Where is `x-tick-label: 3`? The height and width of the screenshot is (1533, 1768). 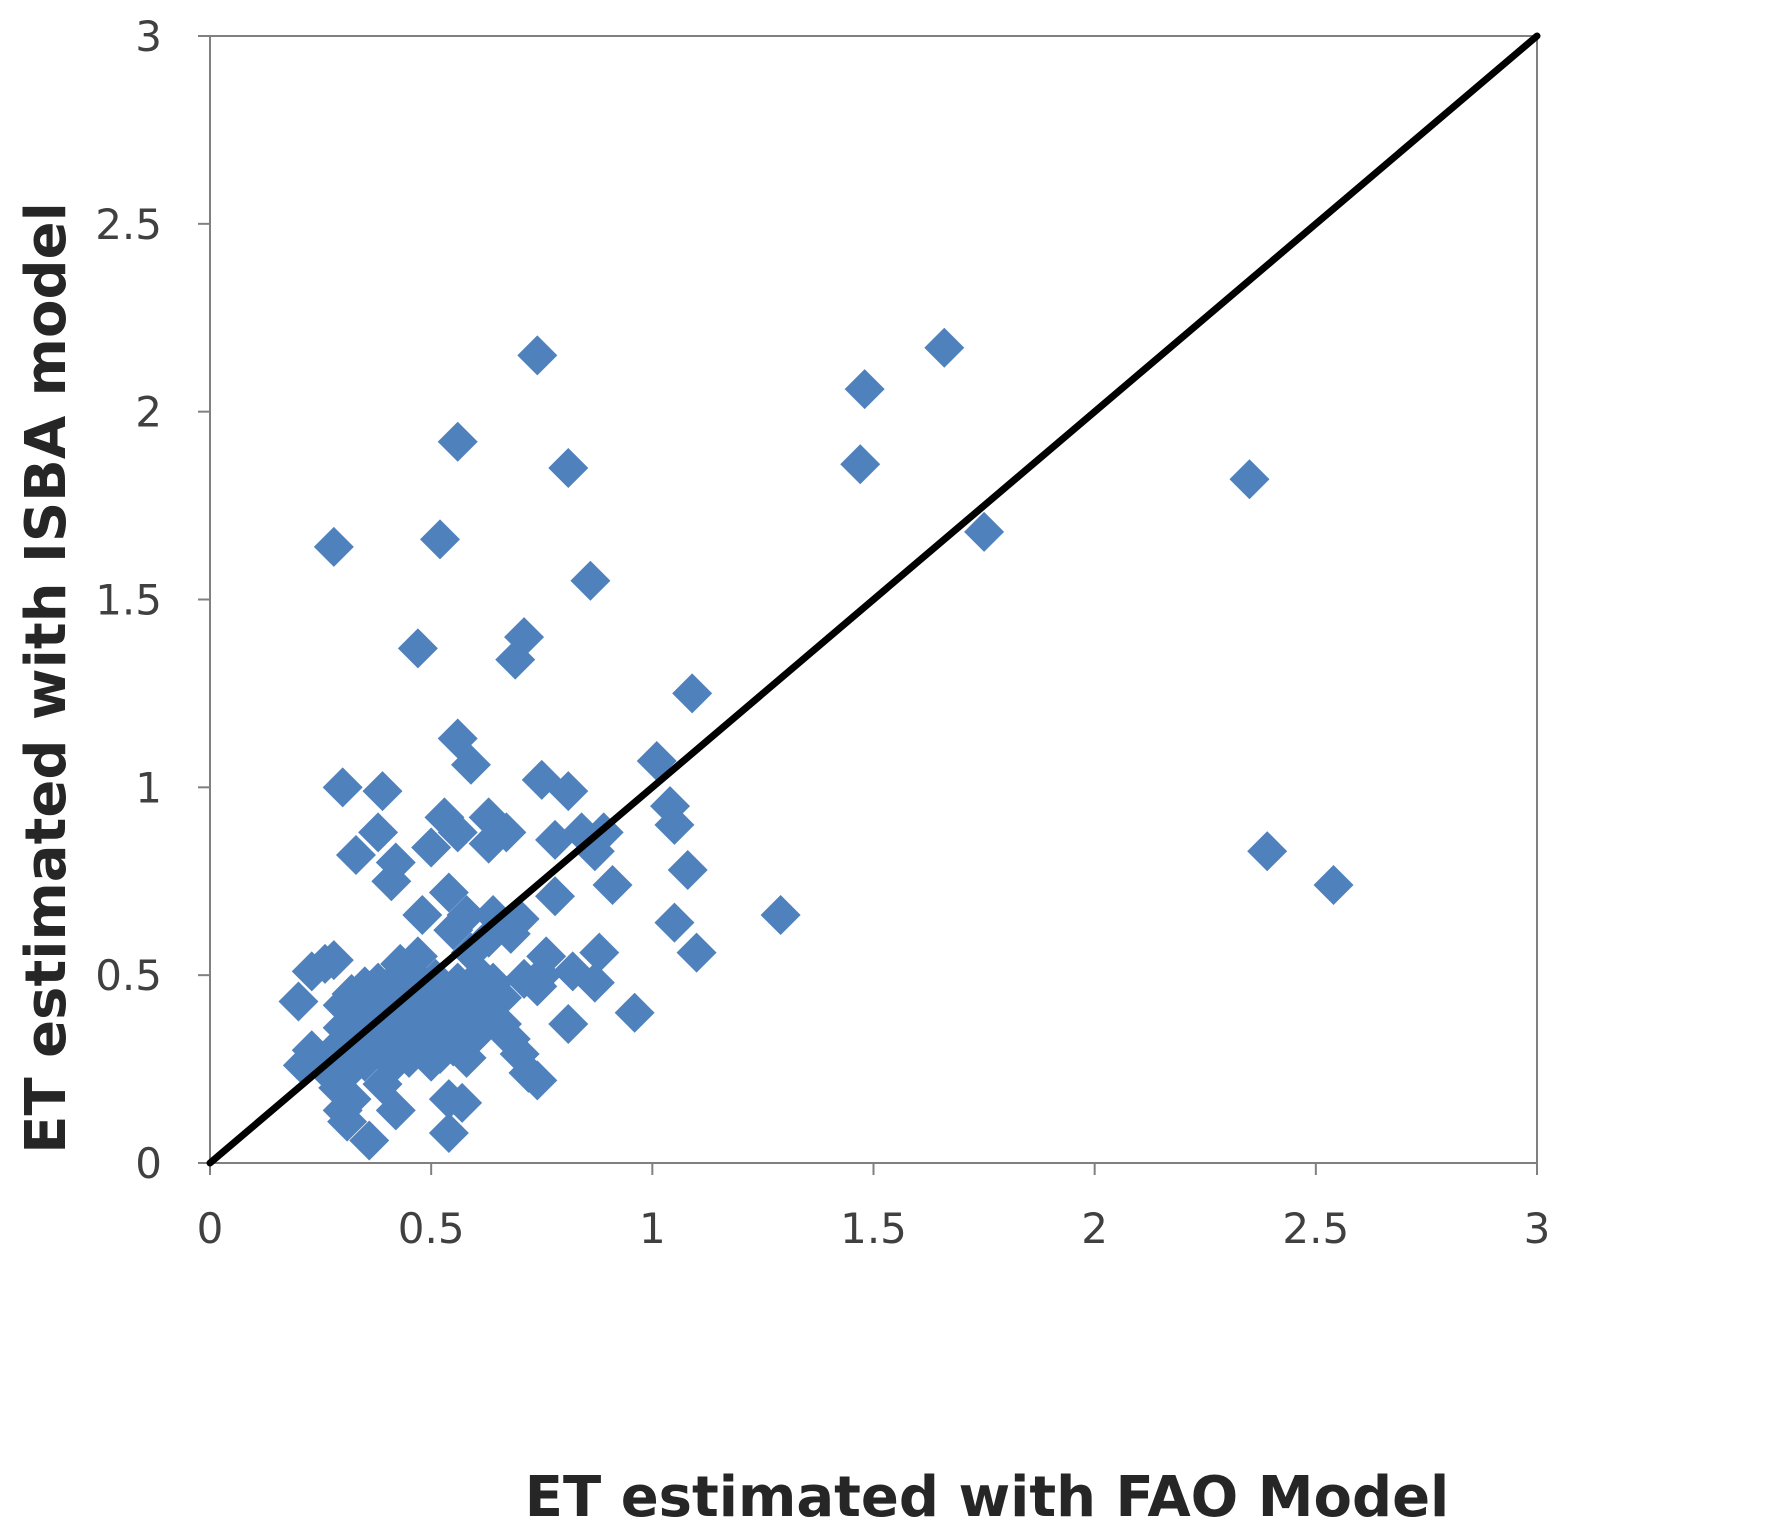 x-tick-label: 3 is located at coordinates (1537, 1228).